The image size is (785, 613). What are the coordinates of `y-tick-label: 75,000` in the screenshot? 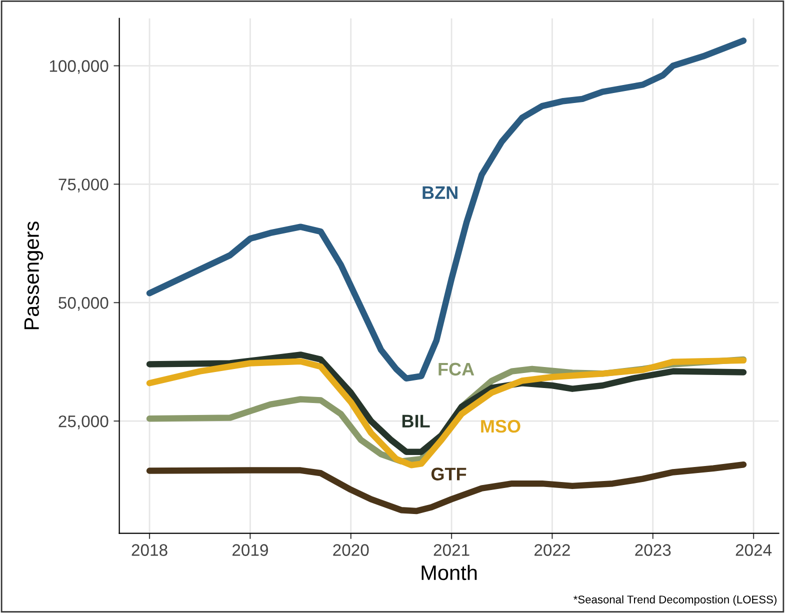 It's located at (83, 185).